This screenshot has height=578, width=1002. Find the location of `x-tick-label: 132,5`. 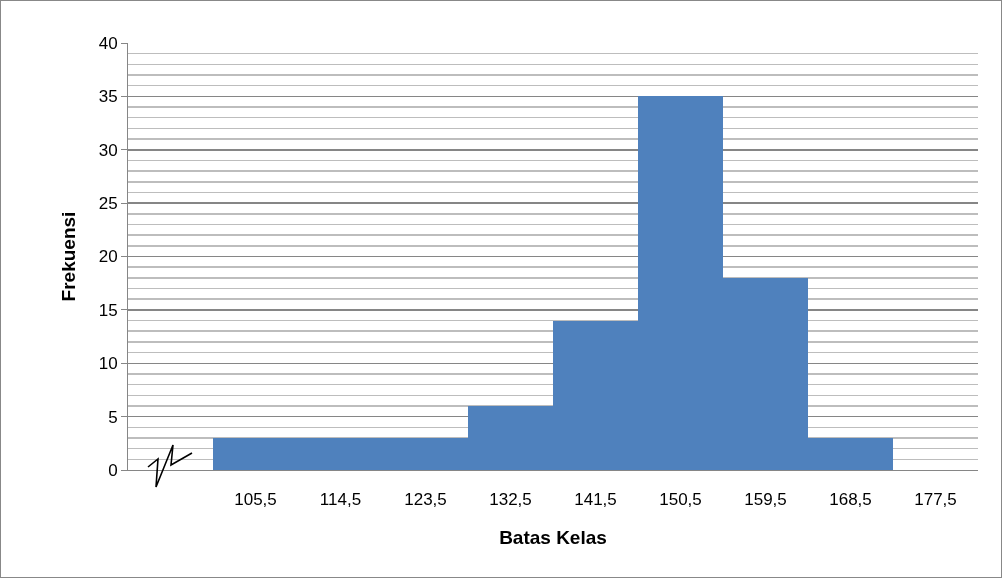

x-tick-label: 132,5 is located at coordinates (510, 500).